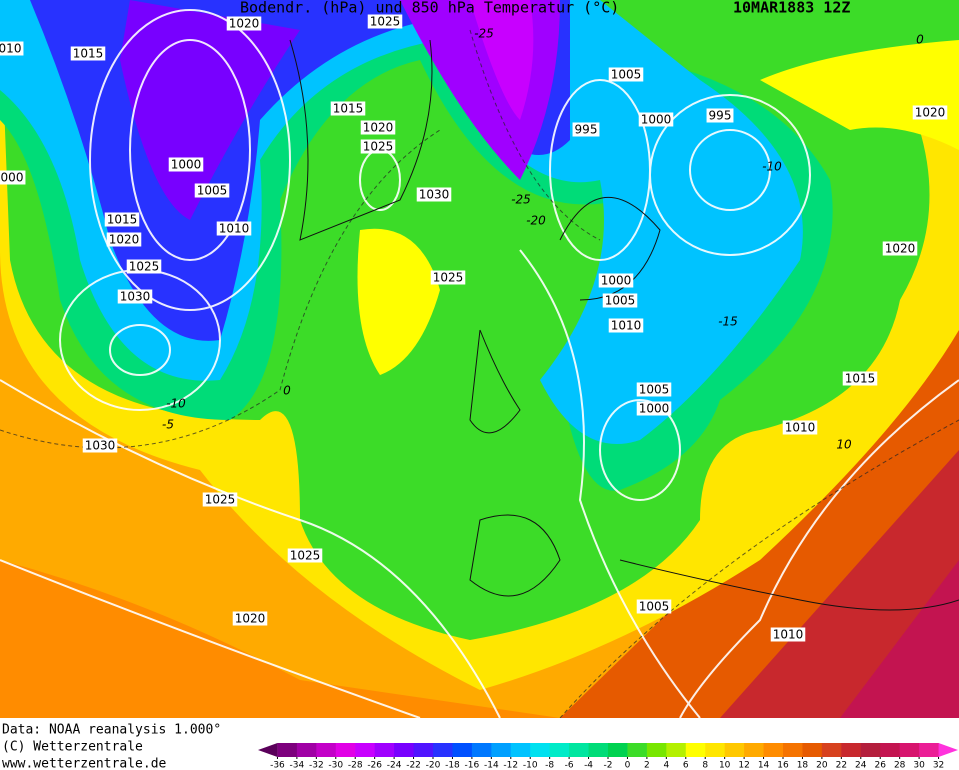 The width and height of the screenshot is (959, 770). What do you see at coordinates (433, 765) in the screenshot?
I see `scale-tick-label: -20` at bounding box center [433, 765].